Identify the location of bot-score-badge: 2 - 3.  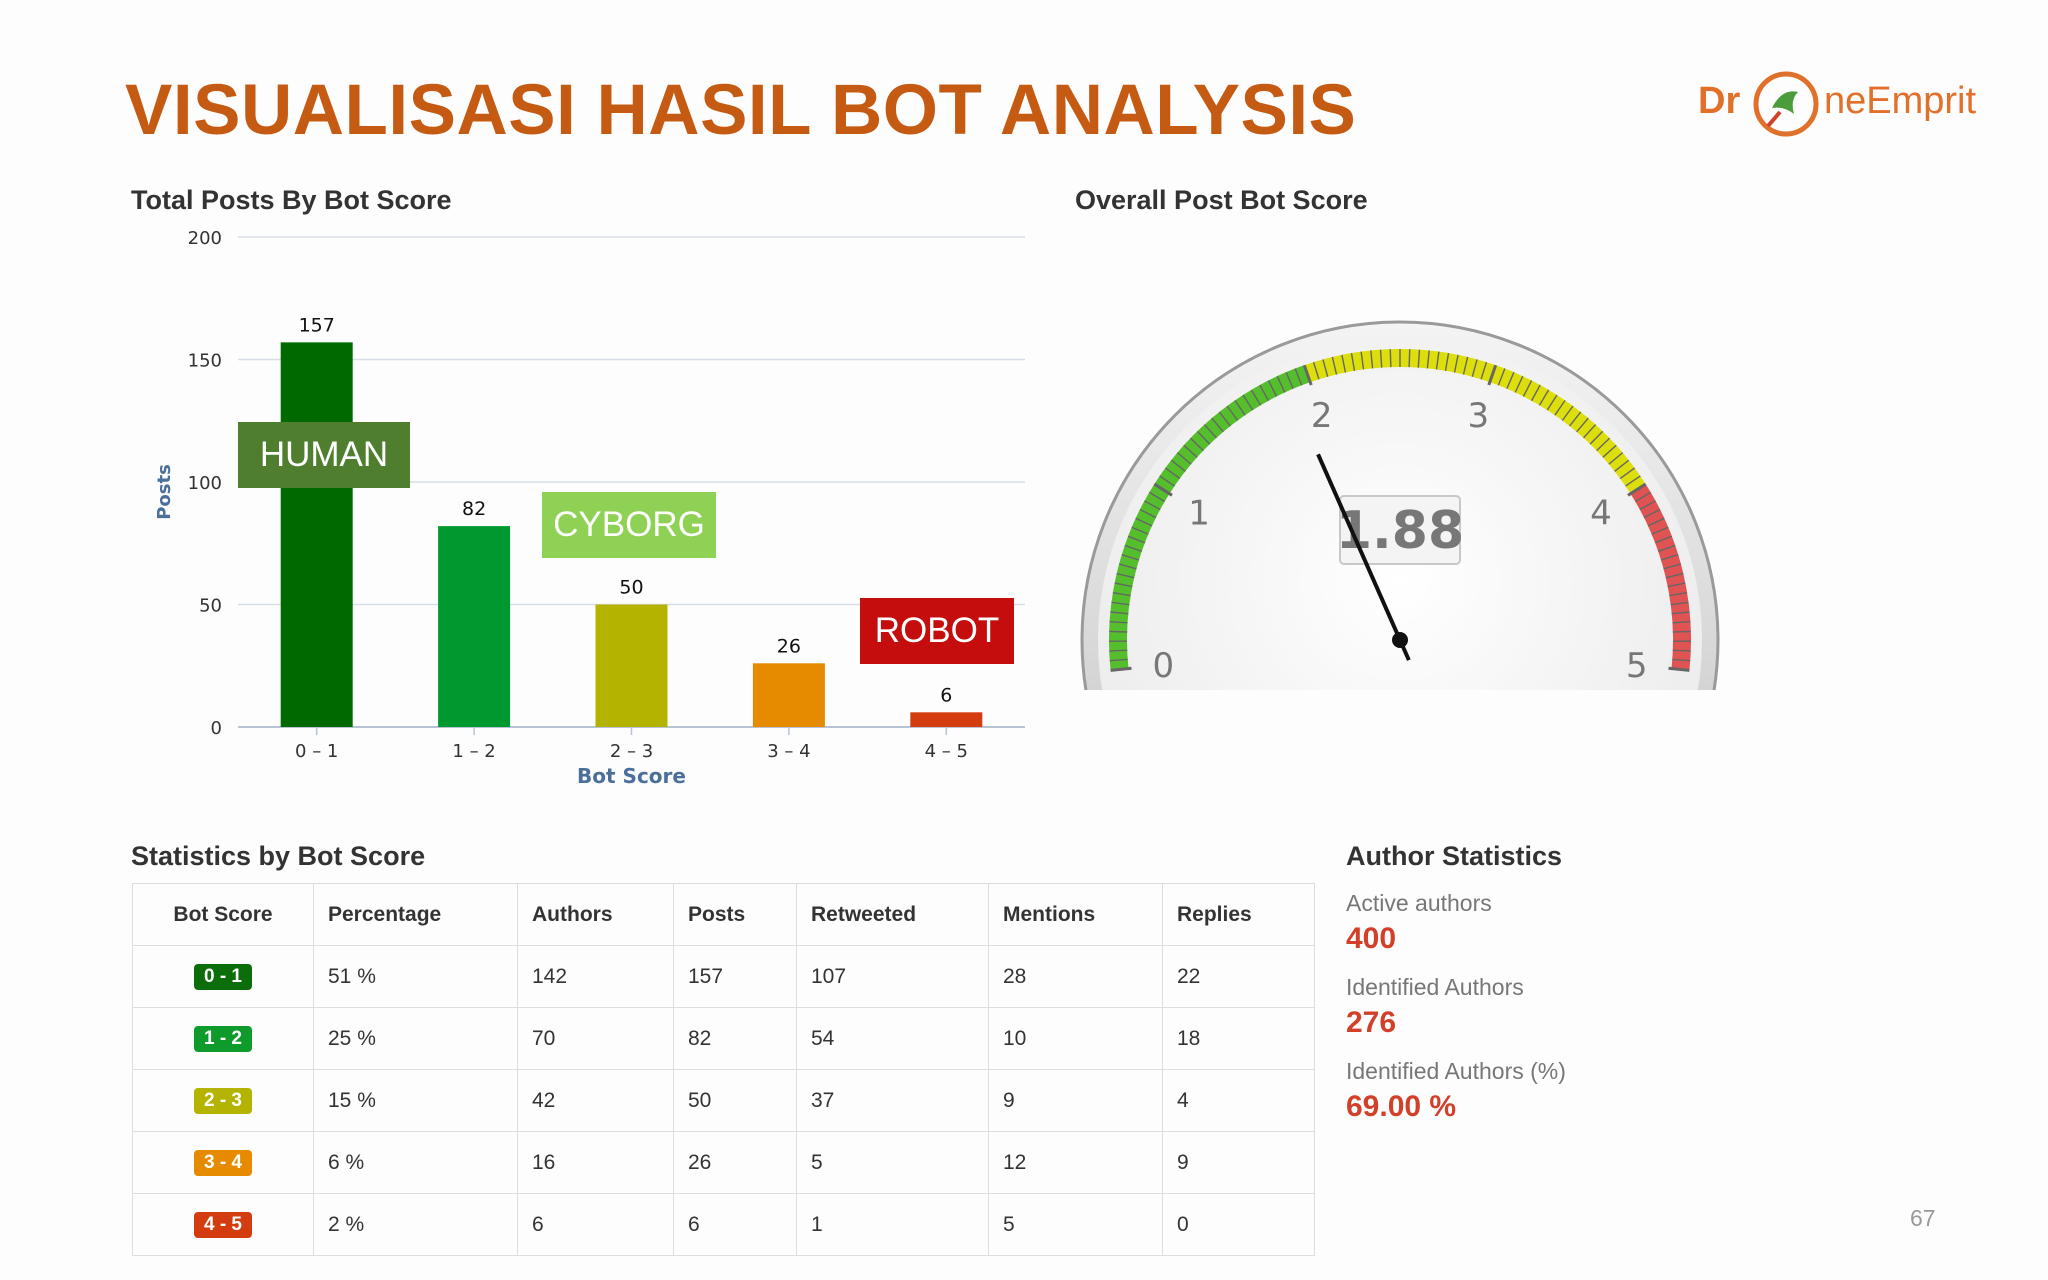
(223, 1100).